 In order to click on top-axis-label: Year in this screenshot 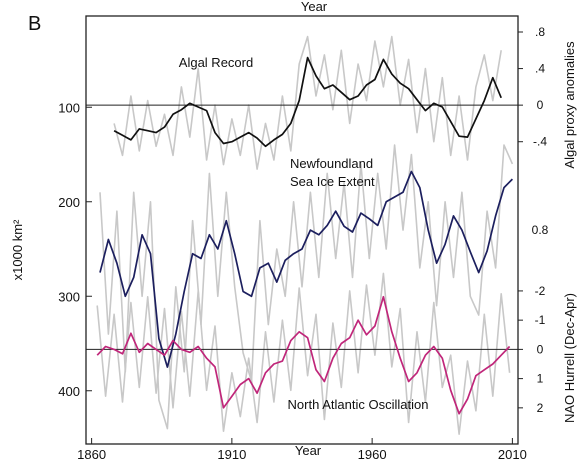, I will do `click(314, 7)`.